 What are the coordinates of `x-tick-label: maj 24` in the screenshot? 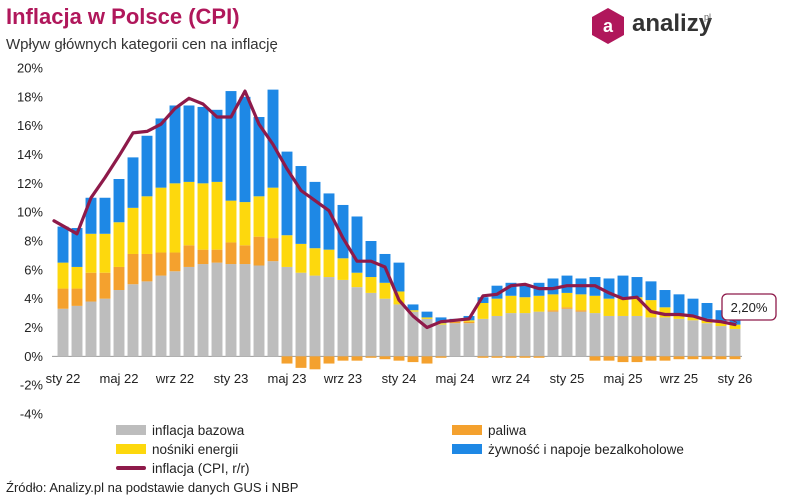 It's located at (454, 378).